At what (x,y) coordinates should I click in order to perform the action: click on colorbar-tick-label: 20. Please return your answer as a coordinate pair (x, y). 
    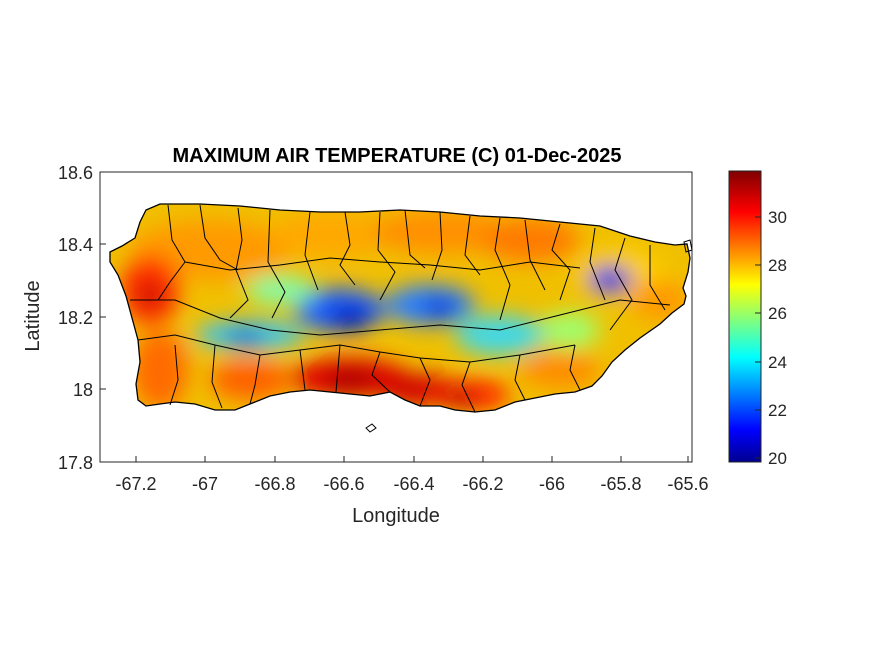
    Looking at the image, I should click on (777, 458).